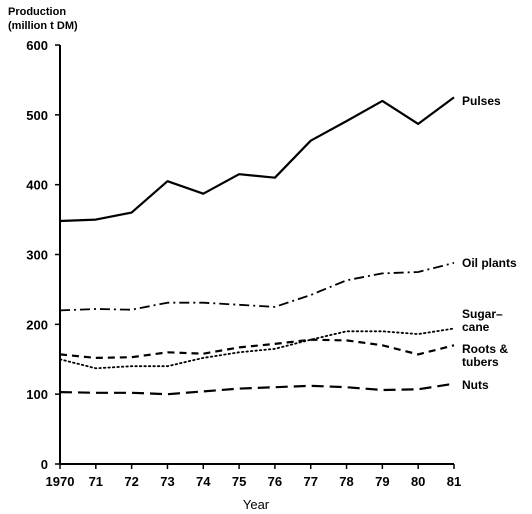 This screenshot has height=514, width=532. I want to click on sugar-series-label: Sugar–, so click(482, 314).